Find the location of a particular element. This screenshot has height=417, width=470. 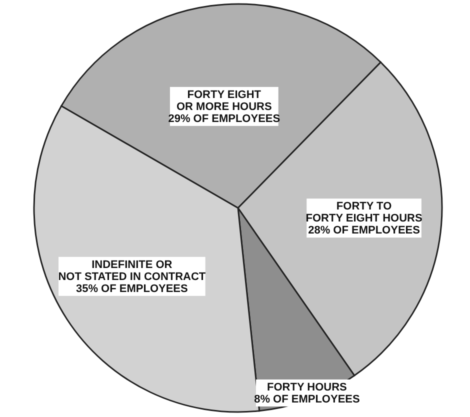

slice-label: INDEFINITE OR NOT STATED IN CONTRACT is located at coordinates (132, 270).